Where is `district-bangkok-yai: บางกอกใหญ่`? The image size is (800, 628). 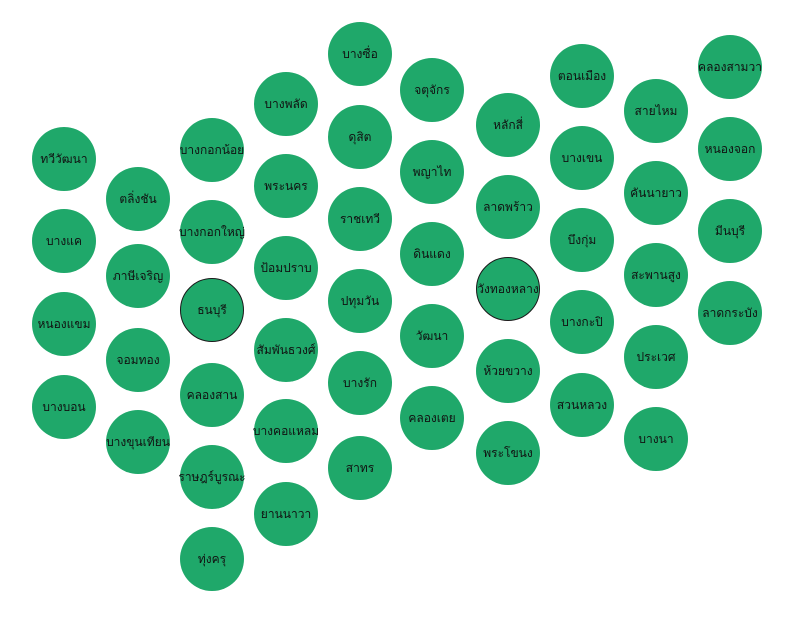
district-bangkok-yai: บางกอกใหญ่ is located at coordinates (212, 232).